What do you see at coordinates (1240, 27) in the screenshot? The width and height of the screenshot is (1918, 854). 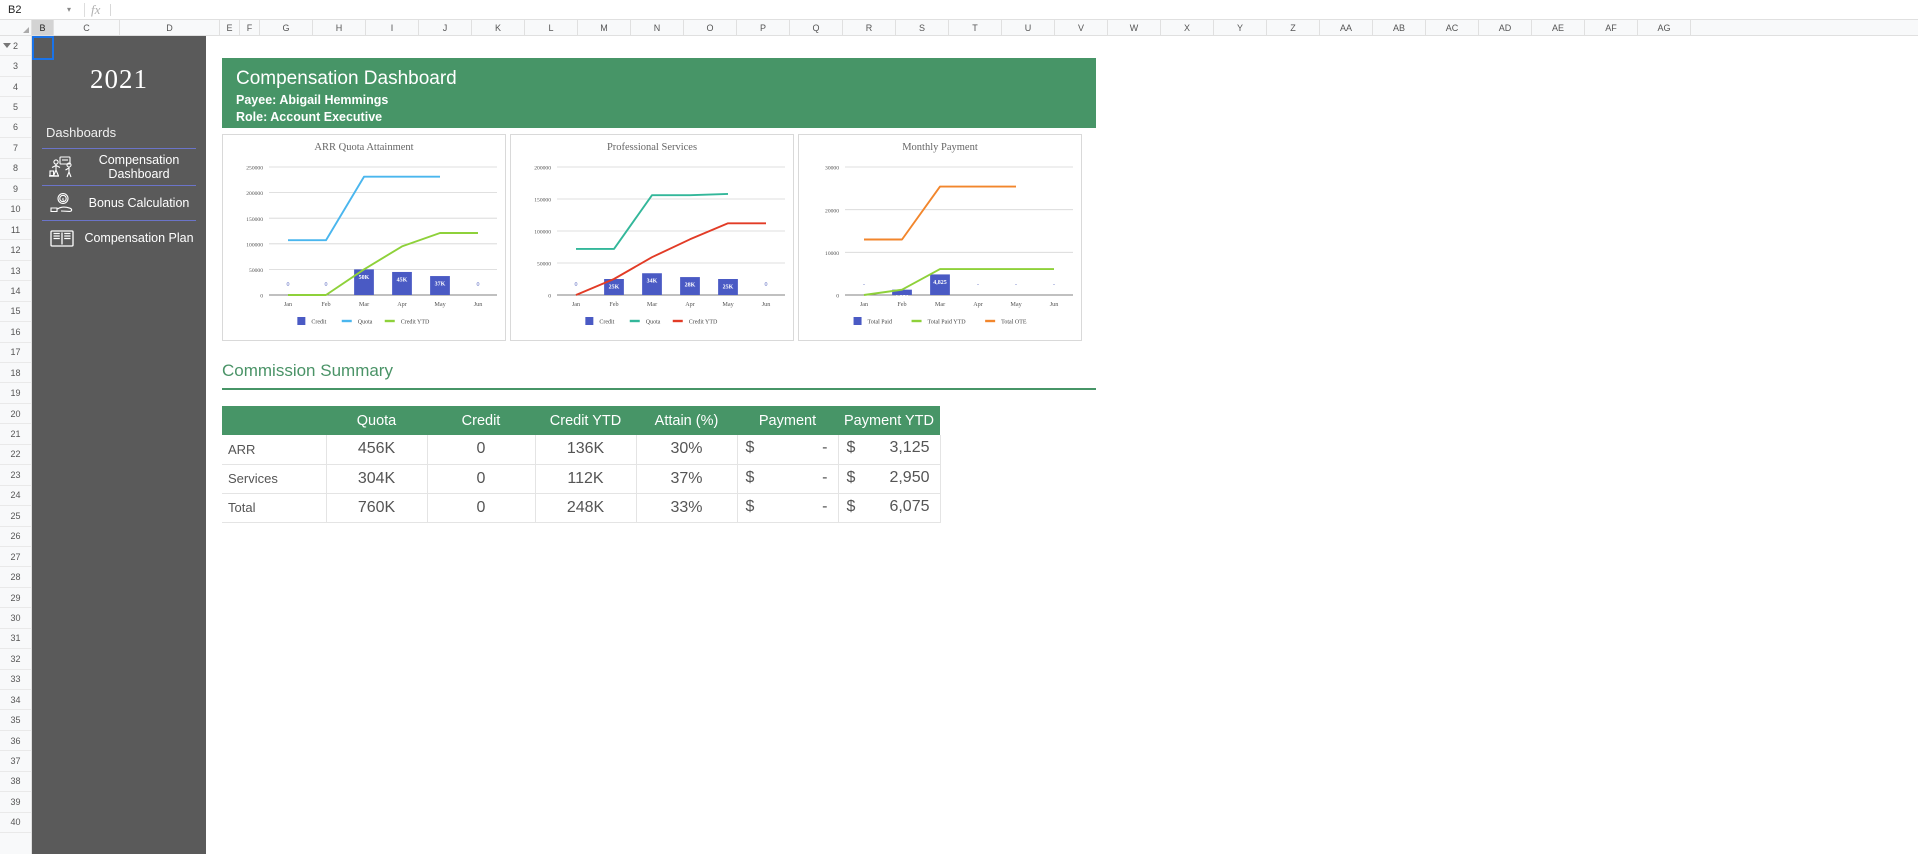 I see `column-header-y: Y` at bounding box center [1240, 27].